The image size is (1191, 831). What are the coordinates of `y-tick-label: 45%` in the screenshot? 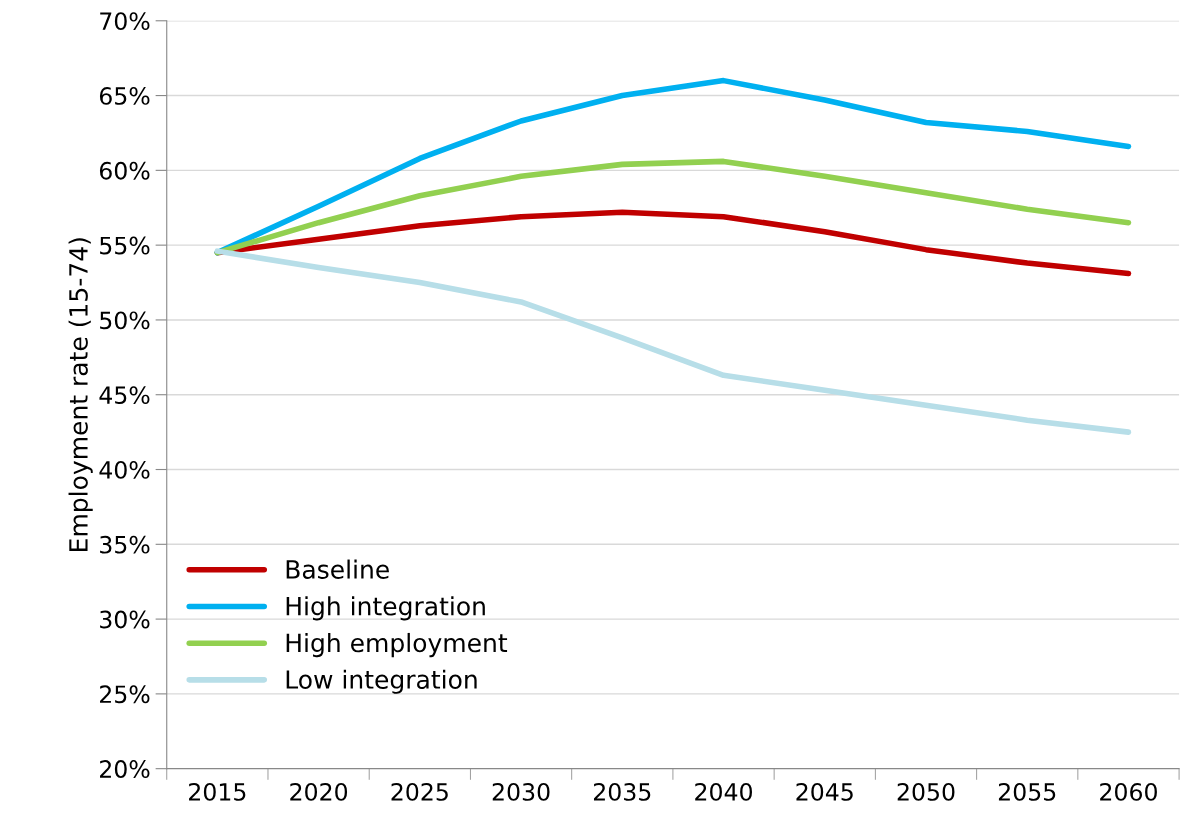 It's located at (124, 395).